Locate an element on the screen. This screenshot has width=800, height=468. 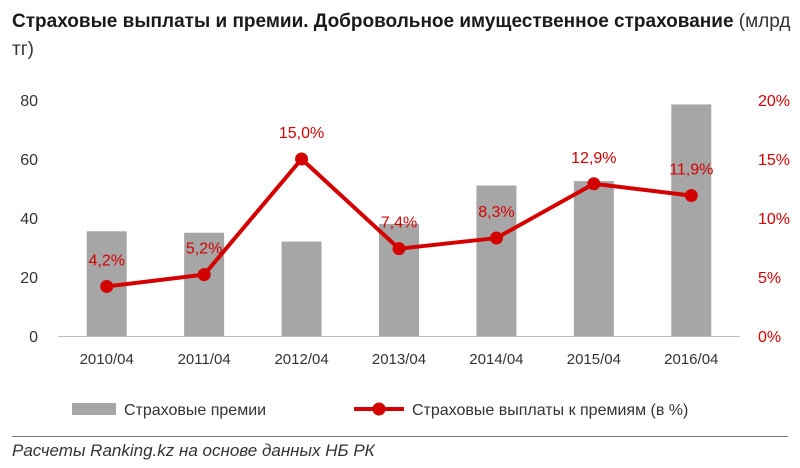
x-tick-2015/04: 2015/04 is located at coordinates (594, 359).